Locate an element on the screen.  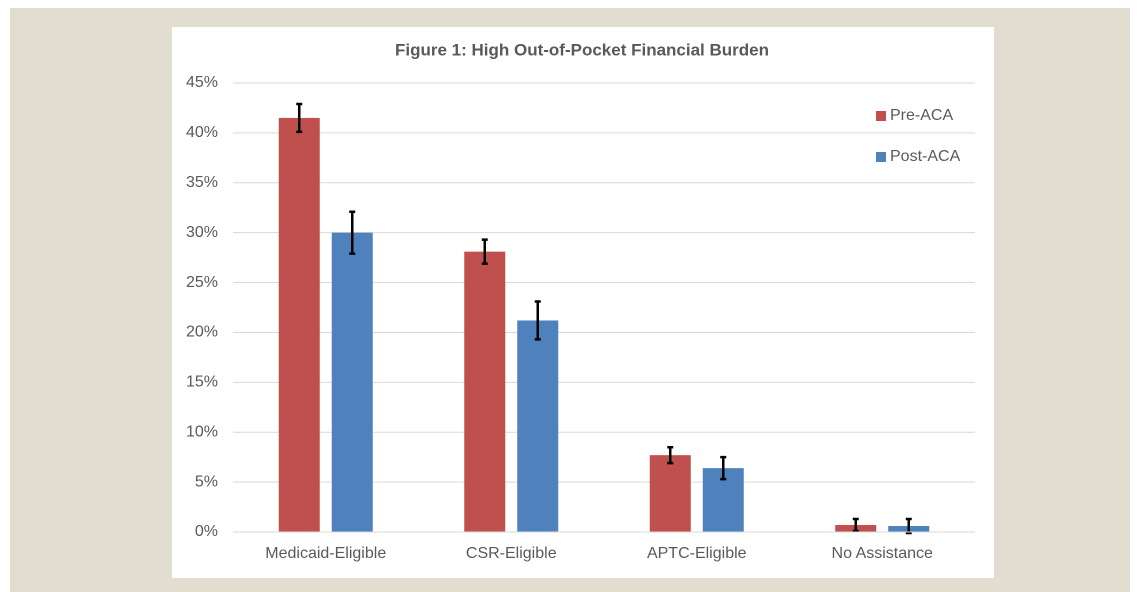
y-tick-label: 5% is located at coordinates (206, 481).